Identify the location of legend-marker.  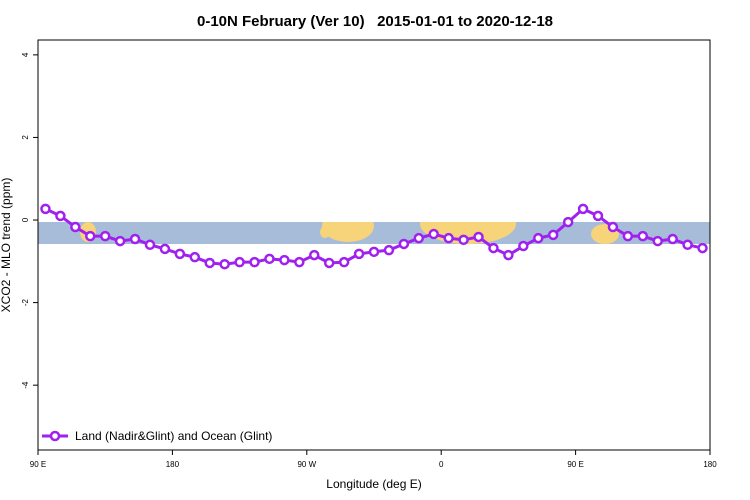
(55, 436).